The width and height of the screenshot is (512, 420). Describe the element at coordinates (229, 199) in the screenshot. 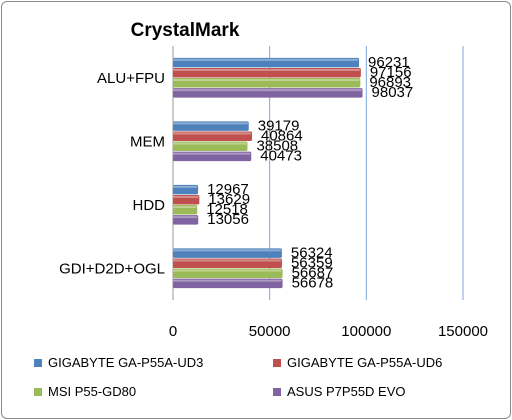

I see `data-label: 13629` at that location.